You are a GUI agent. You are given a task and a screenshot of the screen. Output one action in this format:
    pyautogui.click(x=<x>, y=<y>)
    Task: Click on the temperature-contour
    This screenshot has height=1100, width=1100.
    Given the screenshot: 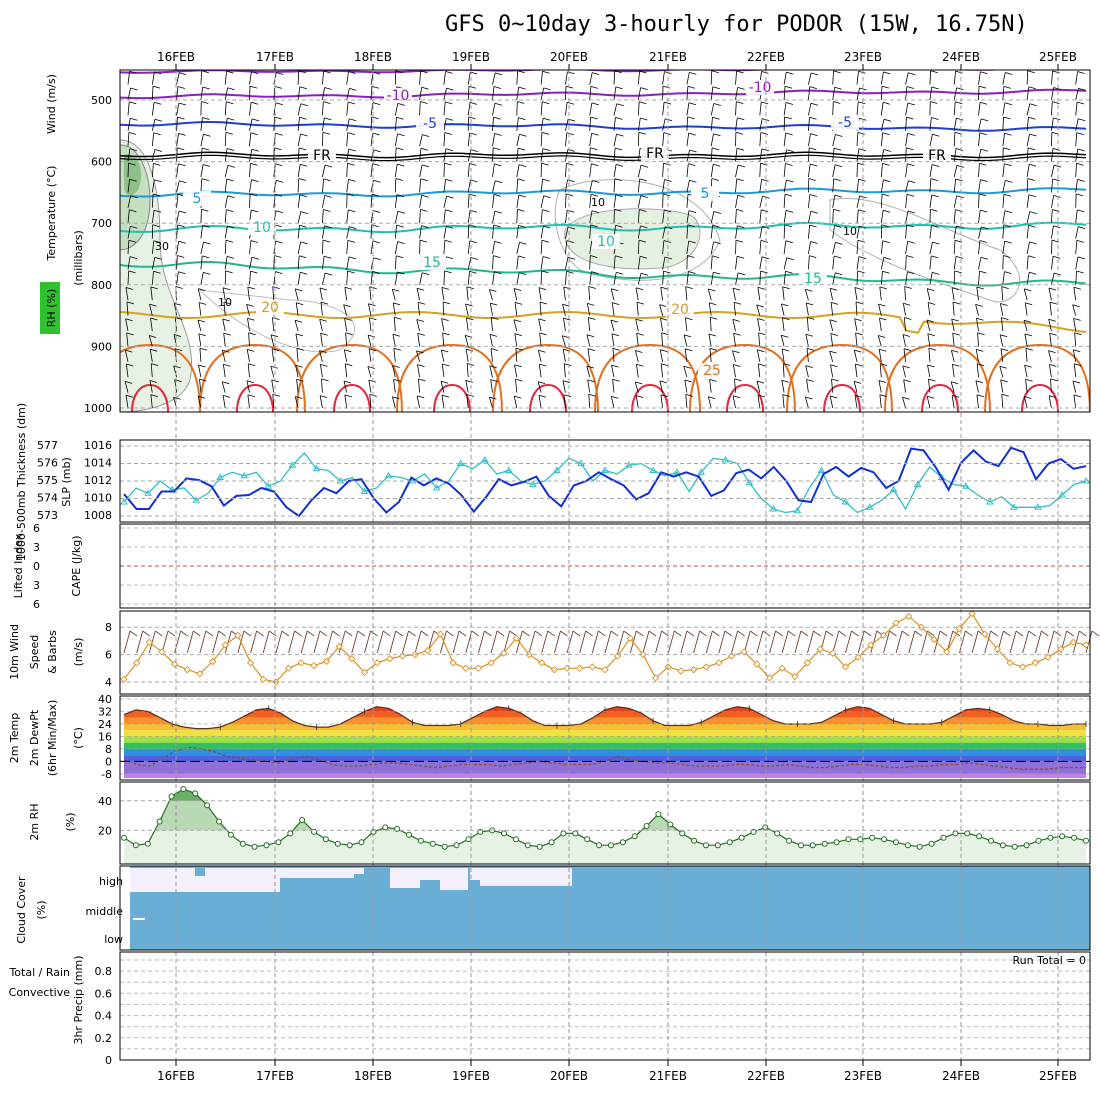 What is the action you would take?
    pyautogui.click(x=842, y=397)
    